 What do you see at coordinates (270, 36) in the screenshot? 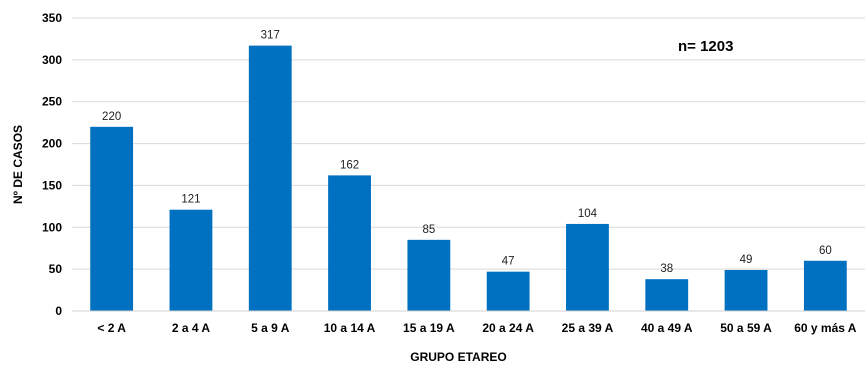
I see `bar-value-label: 317` at bounding box center [270, 36].